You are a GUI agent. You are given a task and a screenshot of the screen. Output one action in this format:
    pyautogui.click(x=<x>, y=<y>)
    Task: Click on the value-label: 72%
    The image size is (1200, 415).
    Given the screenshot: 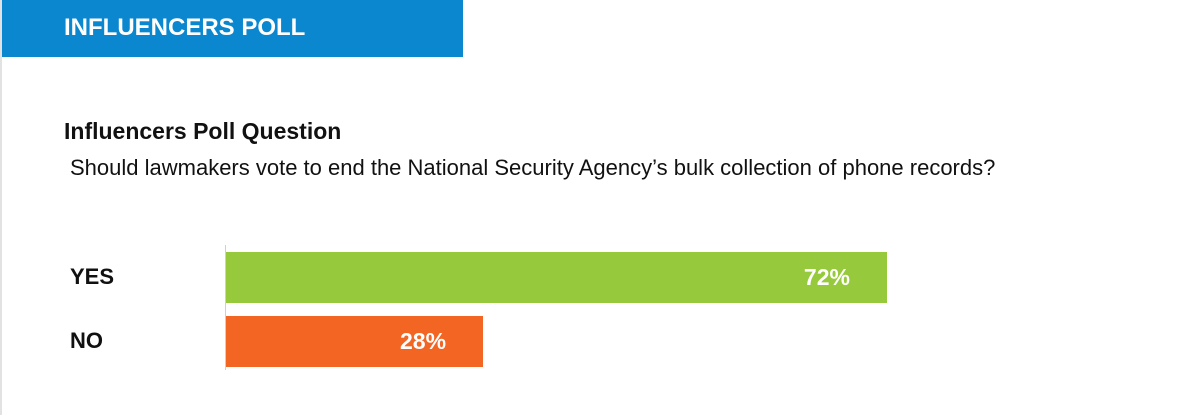 What is the action you would take?
    pyautogui.click(x=826, y=277)
    